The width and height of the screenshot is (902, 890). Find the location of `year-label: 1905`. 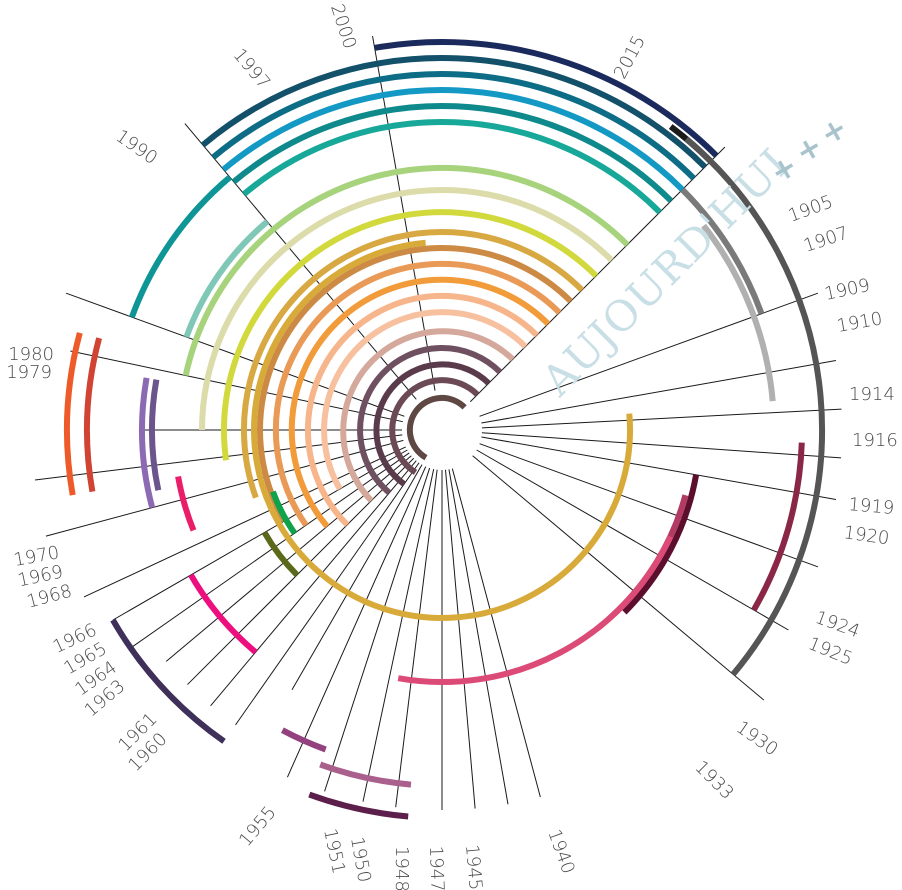

year-label: 1905 is located at coordinates (811, 208).